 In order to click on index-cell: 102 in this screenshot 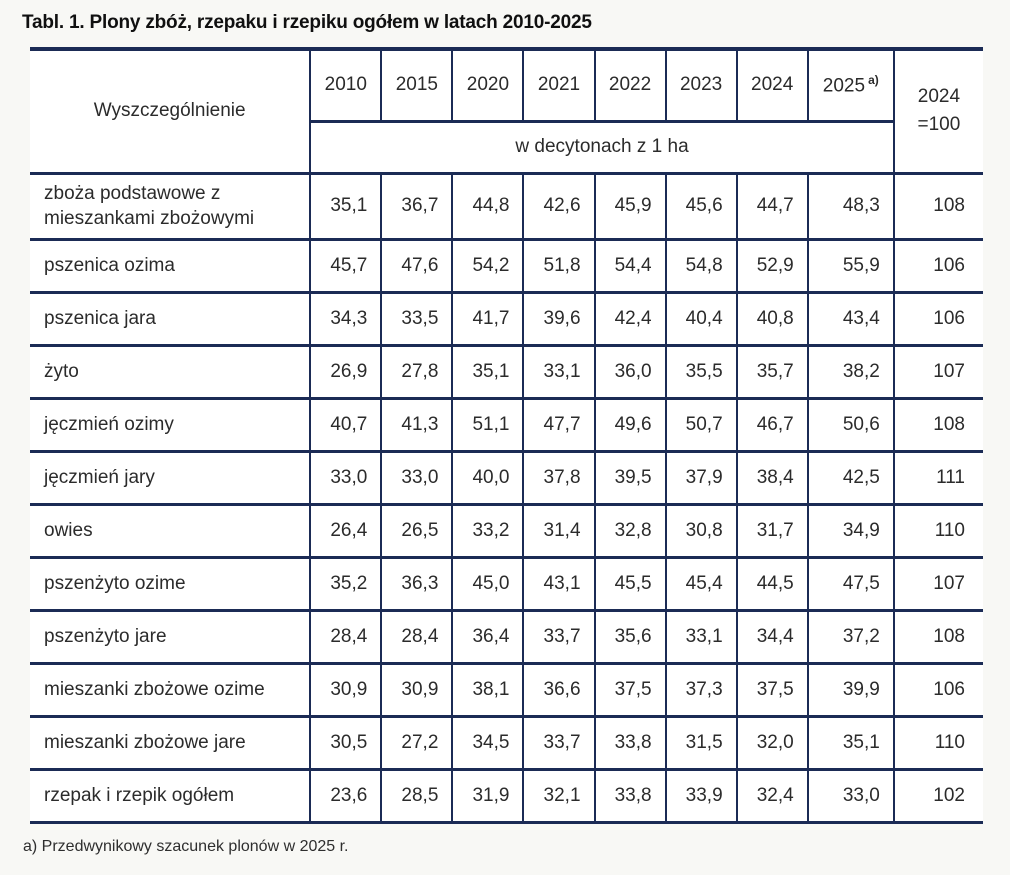, I will do `click(937, 796)`.